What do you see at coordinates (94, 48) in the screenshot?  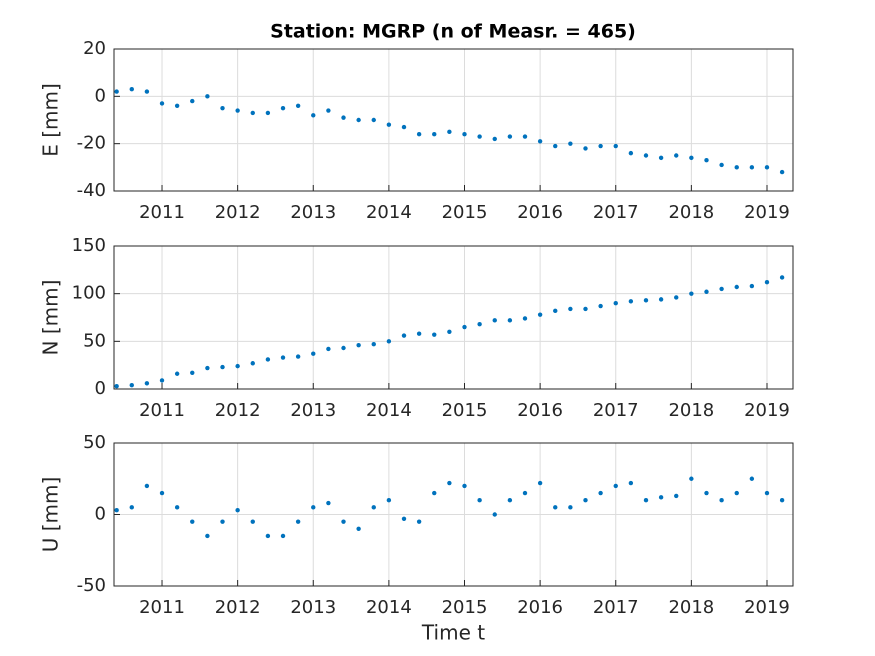 I see `y-tick-label: 20` at bounding box center [94, 48].